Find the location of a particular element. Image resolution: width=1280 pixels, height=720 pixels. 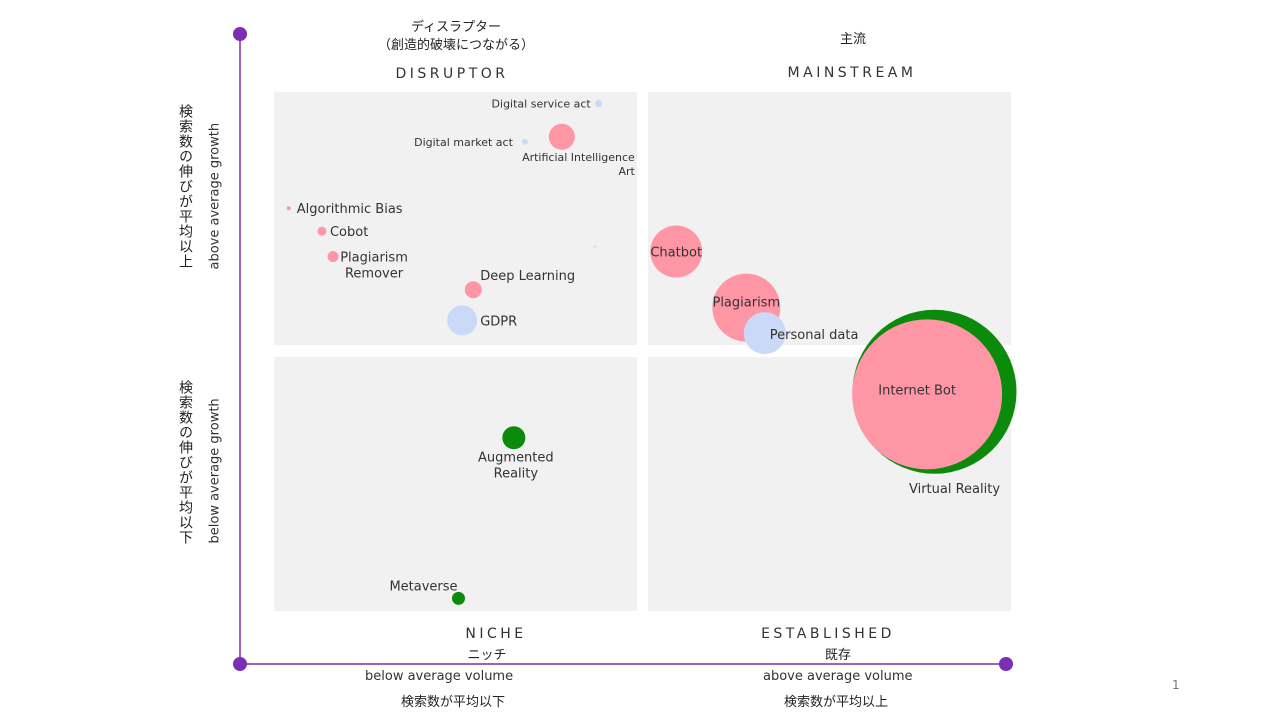

bubble-chatbot is located at coordinates (676, 251).